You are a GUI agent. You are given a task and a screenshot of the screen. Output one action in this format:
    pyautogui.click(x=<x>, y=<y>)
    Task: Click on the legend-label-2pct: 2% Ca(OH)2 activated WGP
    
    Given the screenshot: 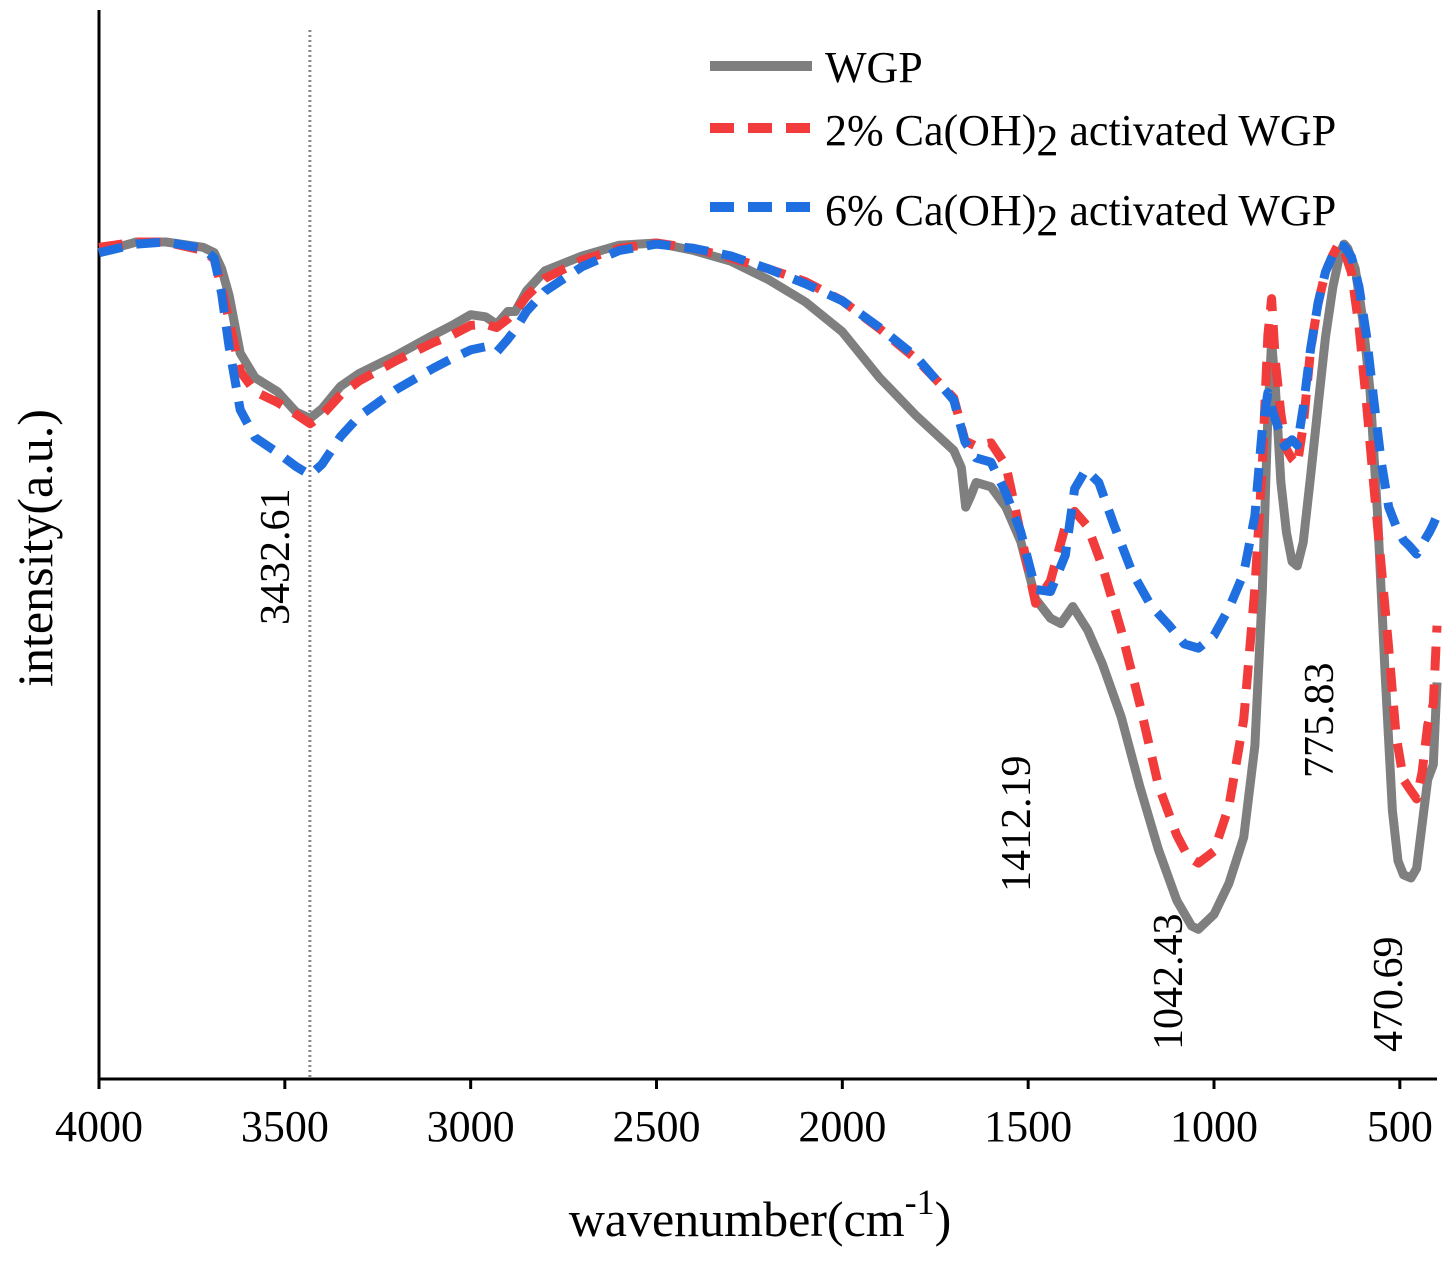 What is the action you would take?
    pyautogui.click(x=1080, y=135)
    